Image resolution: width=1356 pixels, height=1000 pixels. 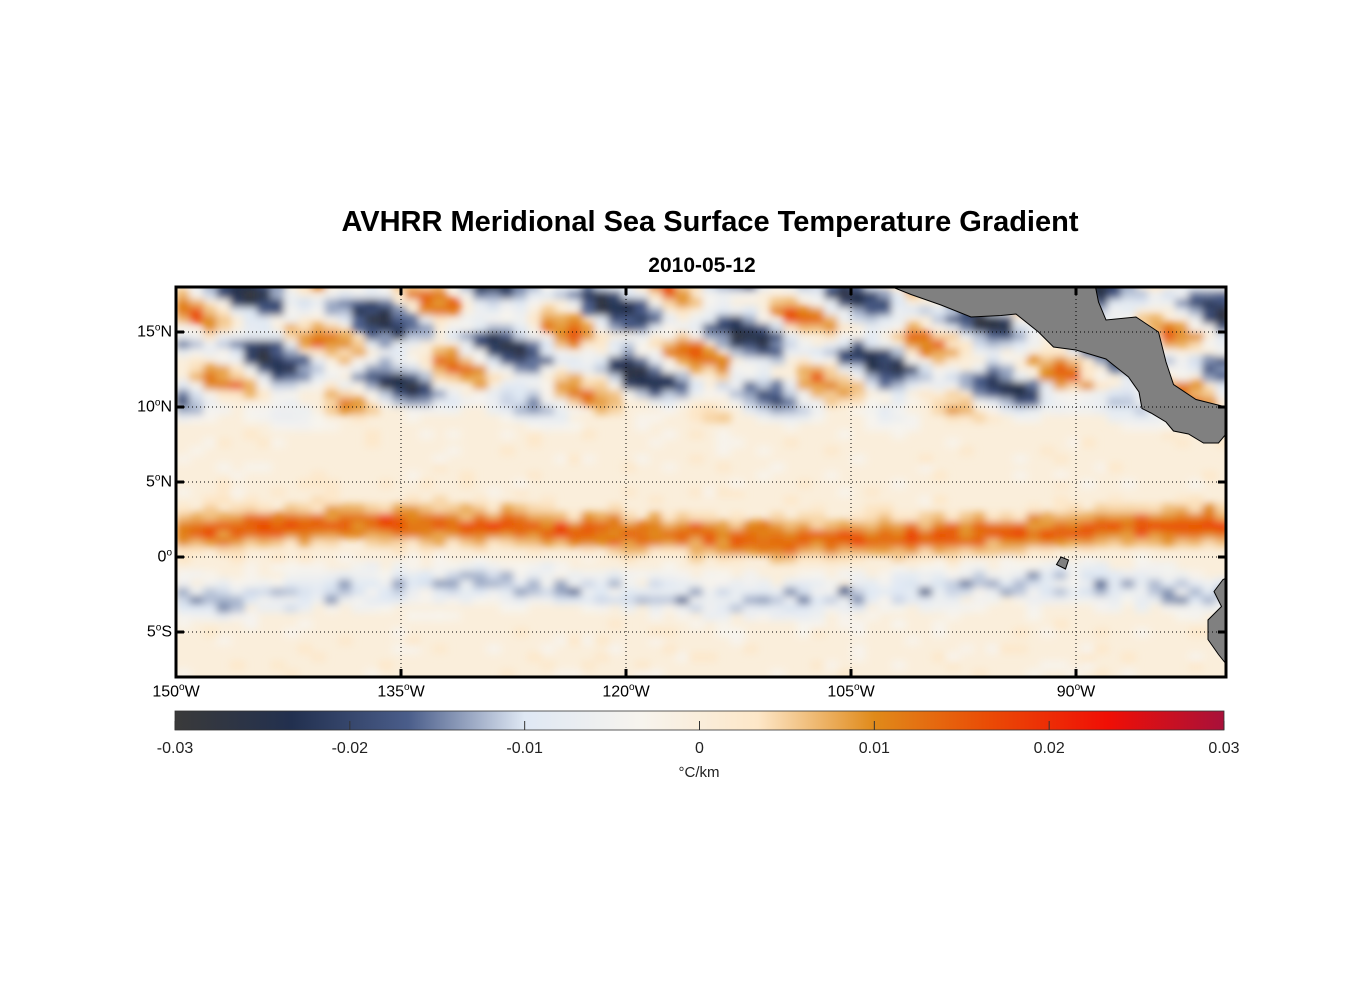 I want to click on colorbar-tick-label: -0.03, so click(x=175, y=748).